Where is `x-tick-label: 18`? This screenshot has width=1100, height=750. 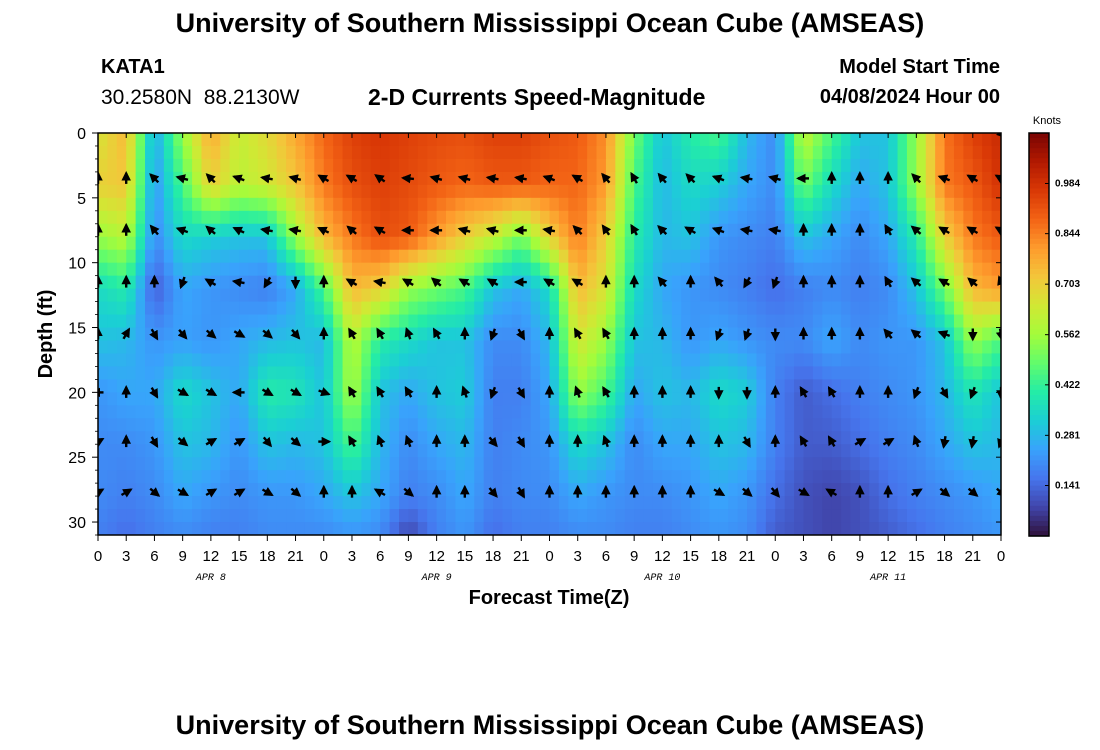 x-tick-label: 18 is located at coordinates (493, 556).